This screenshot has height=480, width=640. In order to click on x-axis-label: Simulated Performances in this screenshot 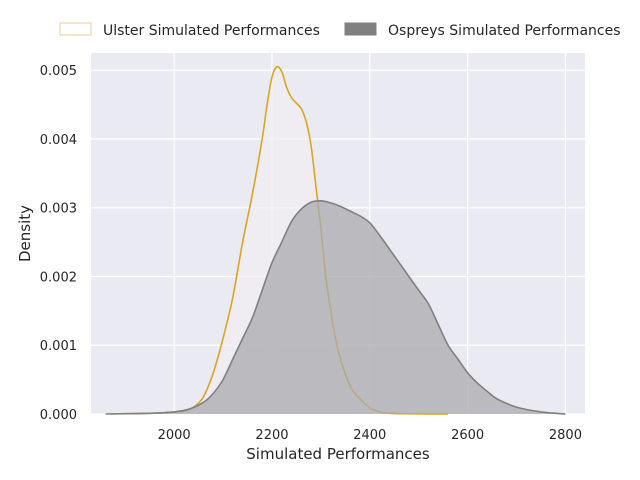, I will do `click(338, 454)`.